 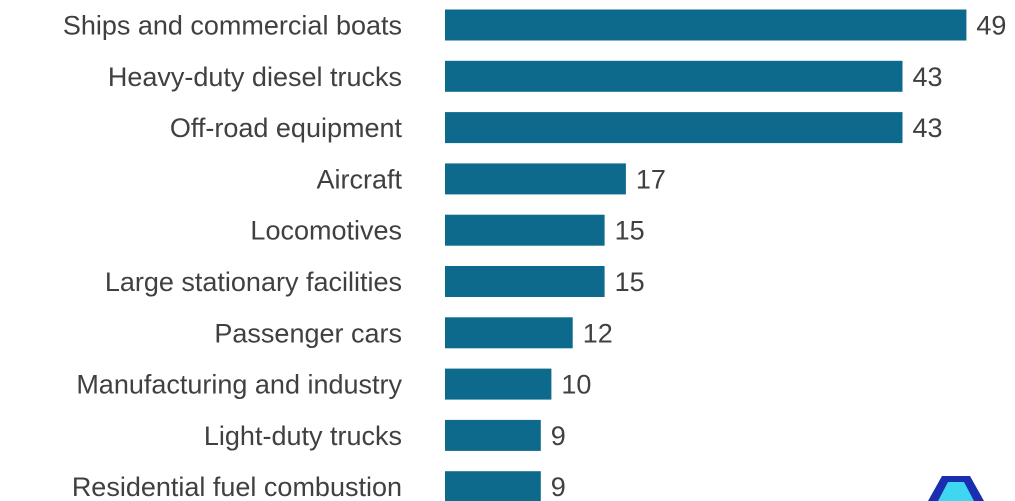 What do you see at coordinates (326, 231) in the screenshot?
I see `category-label-4: Locomotives` at bounding box center [326, 231].